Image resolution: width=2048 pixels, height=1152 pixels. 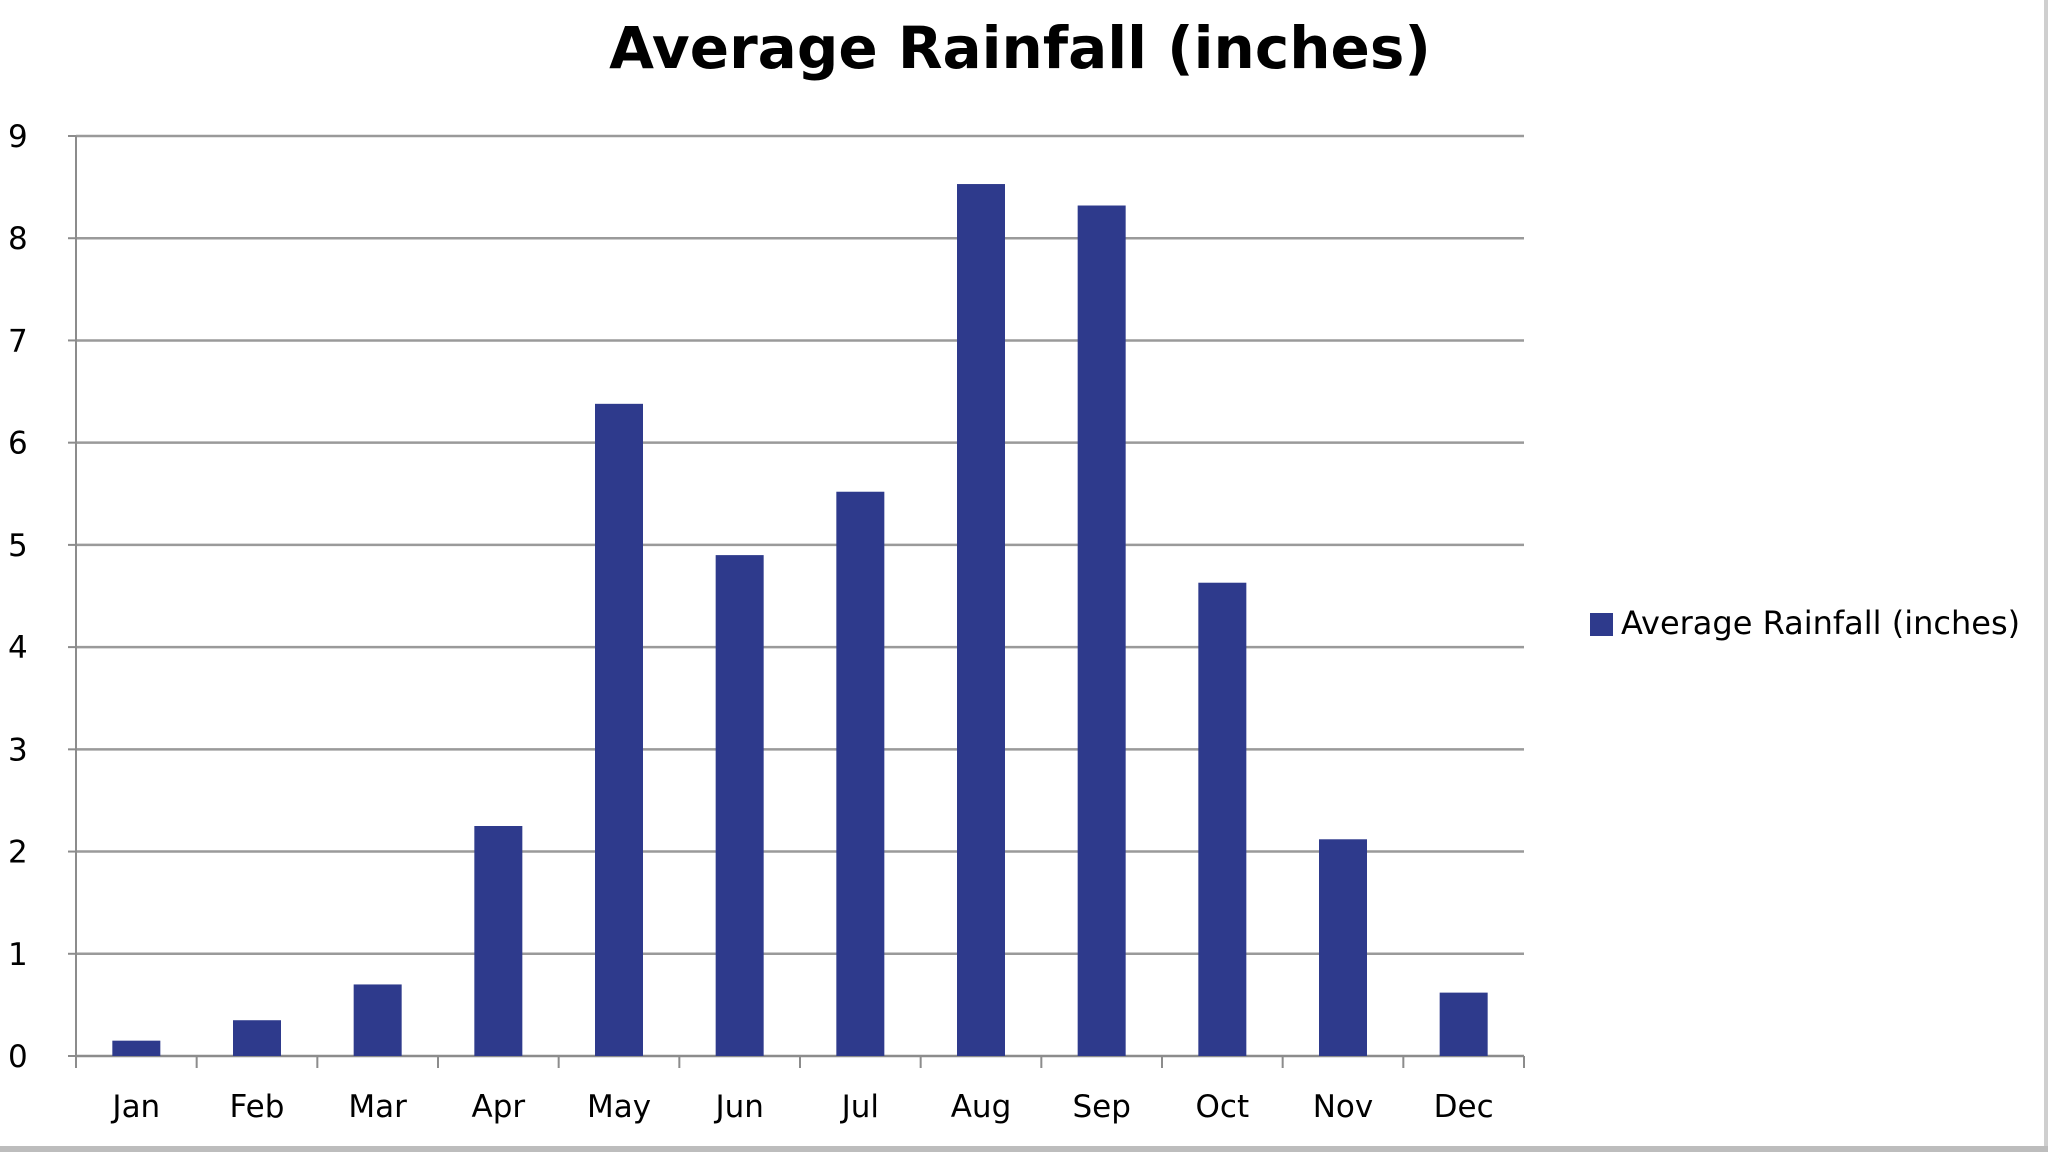 I want to click on x-tick-label: Jun, so click(x=738, y=1107).